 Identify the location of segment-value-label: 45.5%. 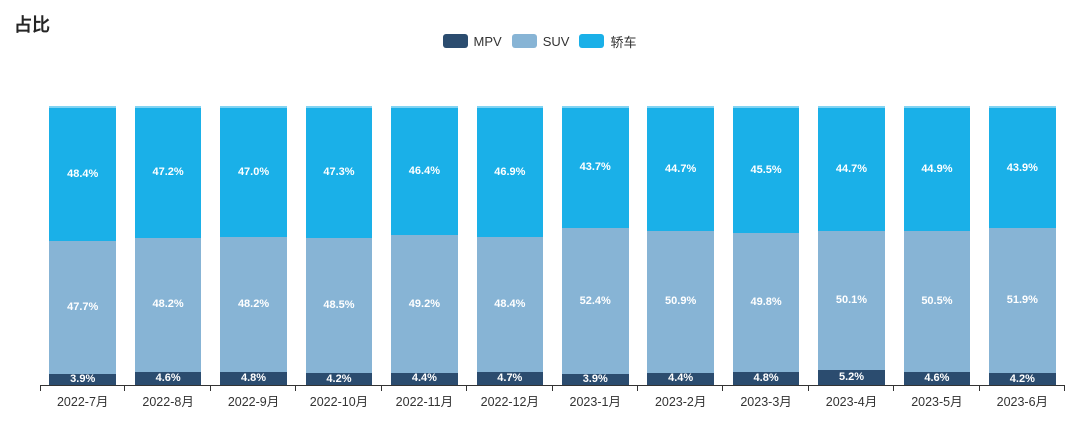
(766, 169).